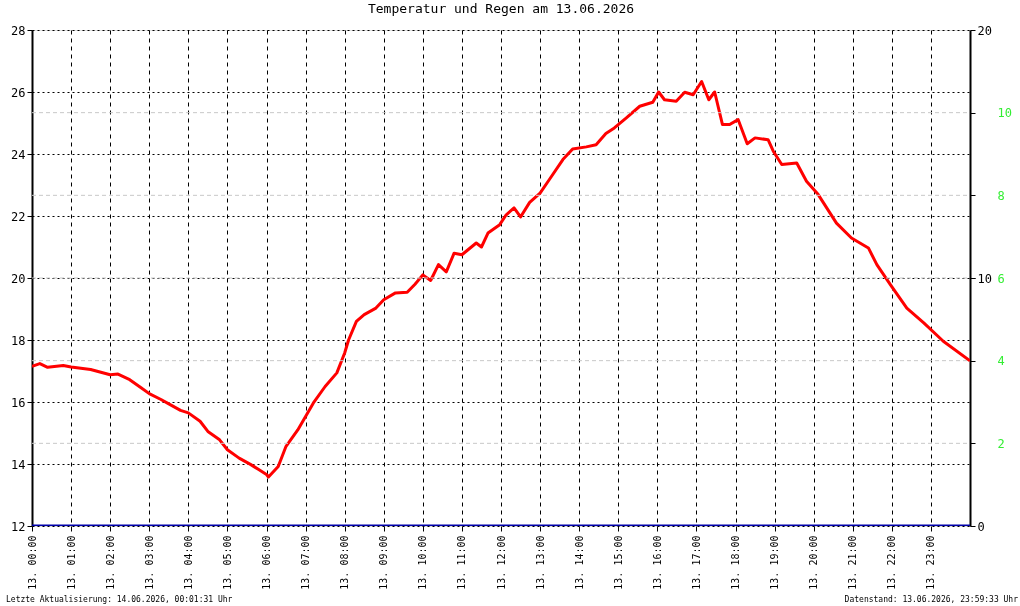  I want to click on x-tick-label: 13. 00:00, so click(32, 562).